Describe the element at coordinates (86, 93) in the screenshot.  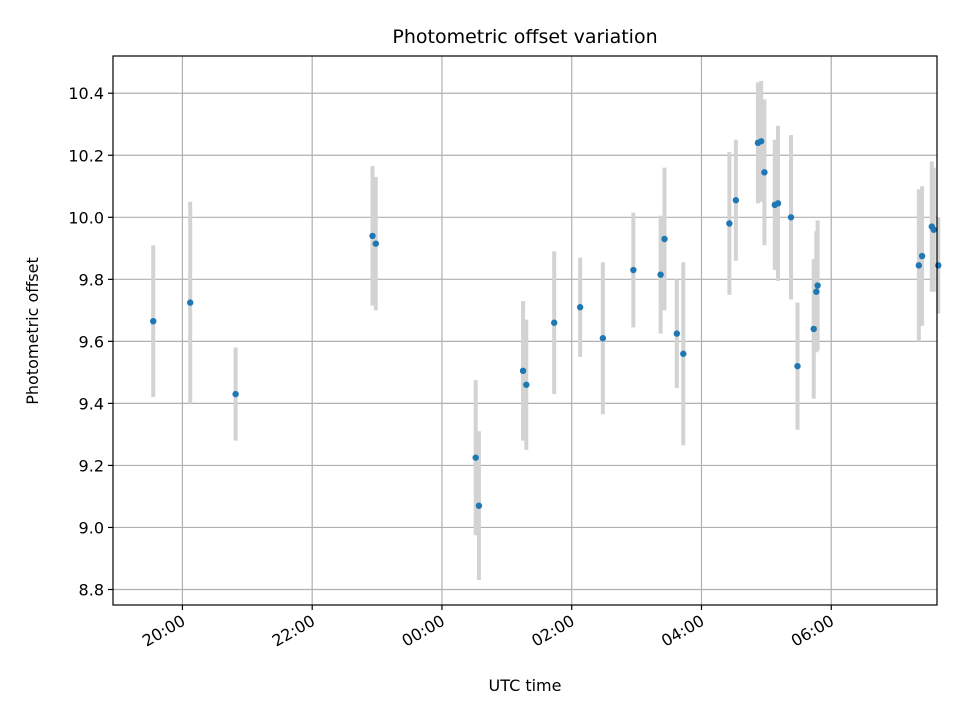
I see `y-tick-label: 10.4` at that location.